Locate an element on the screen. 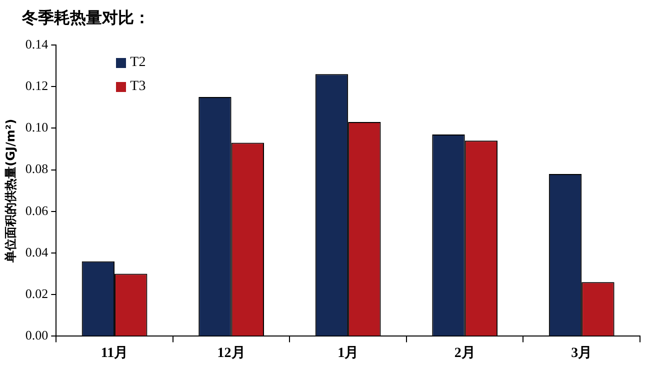 Image resolution: width=652 pixels, height=365 pixels. x-tick-label: 11月 is located at coordinates (114, 354).